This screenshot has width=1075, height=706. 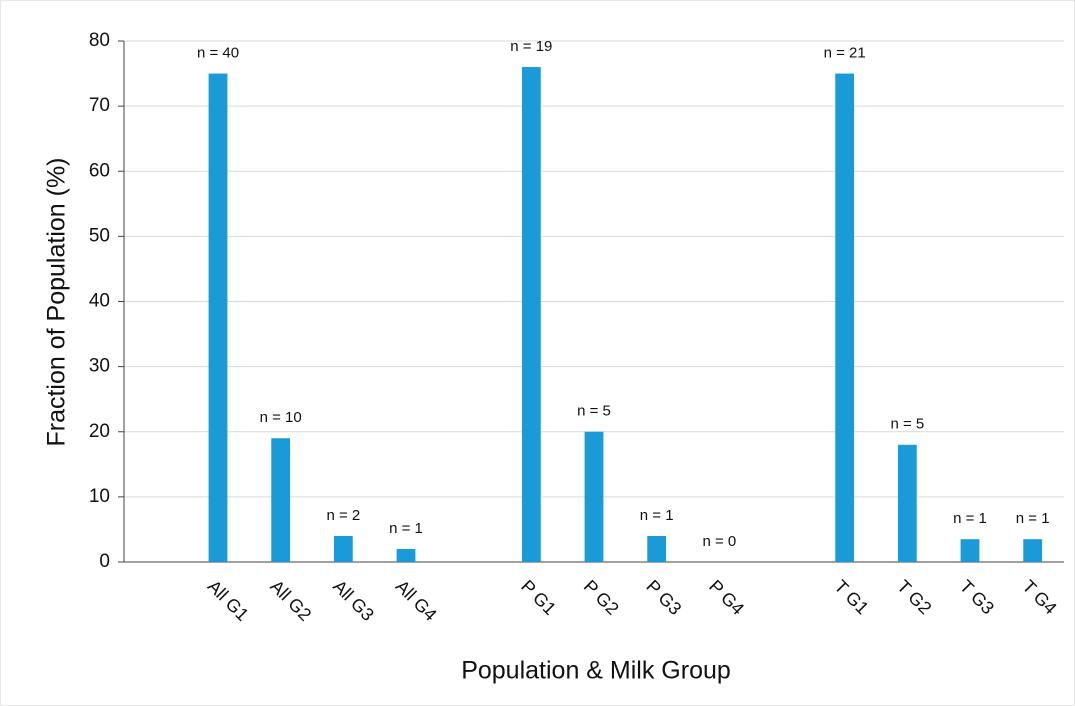 I want to click on x-axis-title: Population & Milk Group, so click(x=596, y=671).